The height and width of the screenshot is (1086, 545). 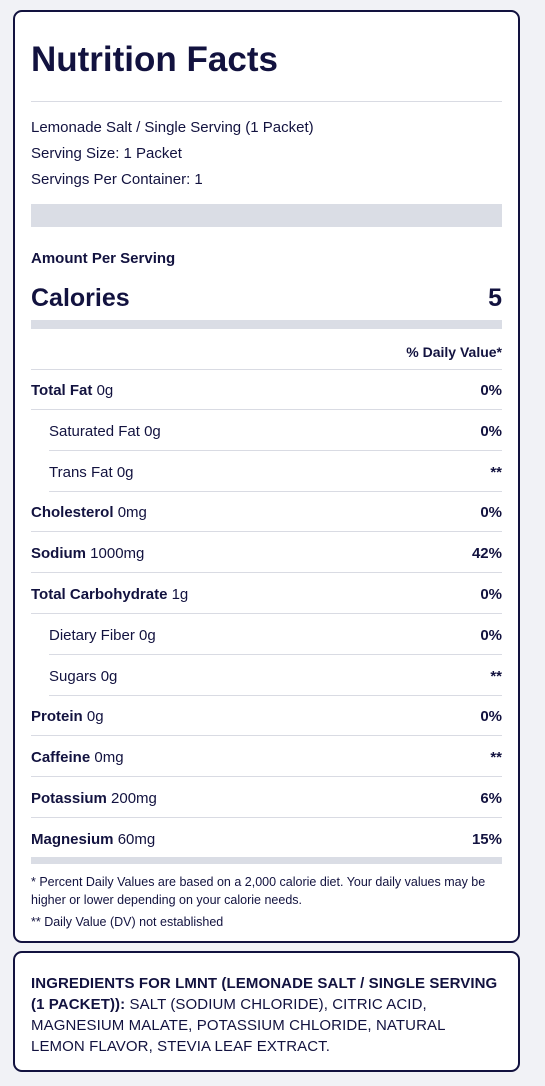 I want to click on nutrient-amount: 60mg, so click(x=136, y=839).